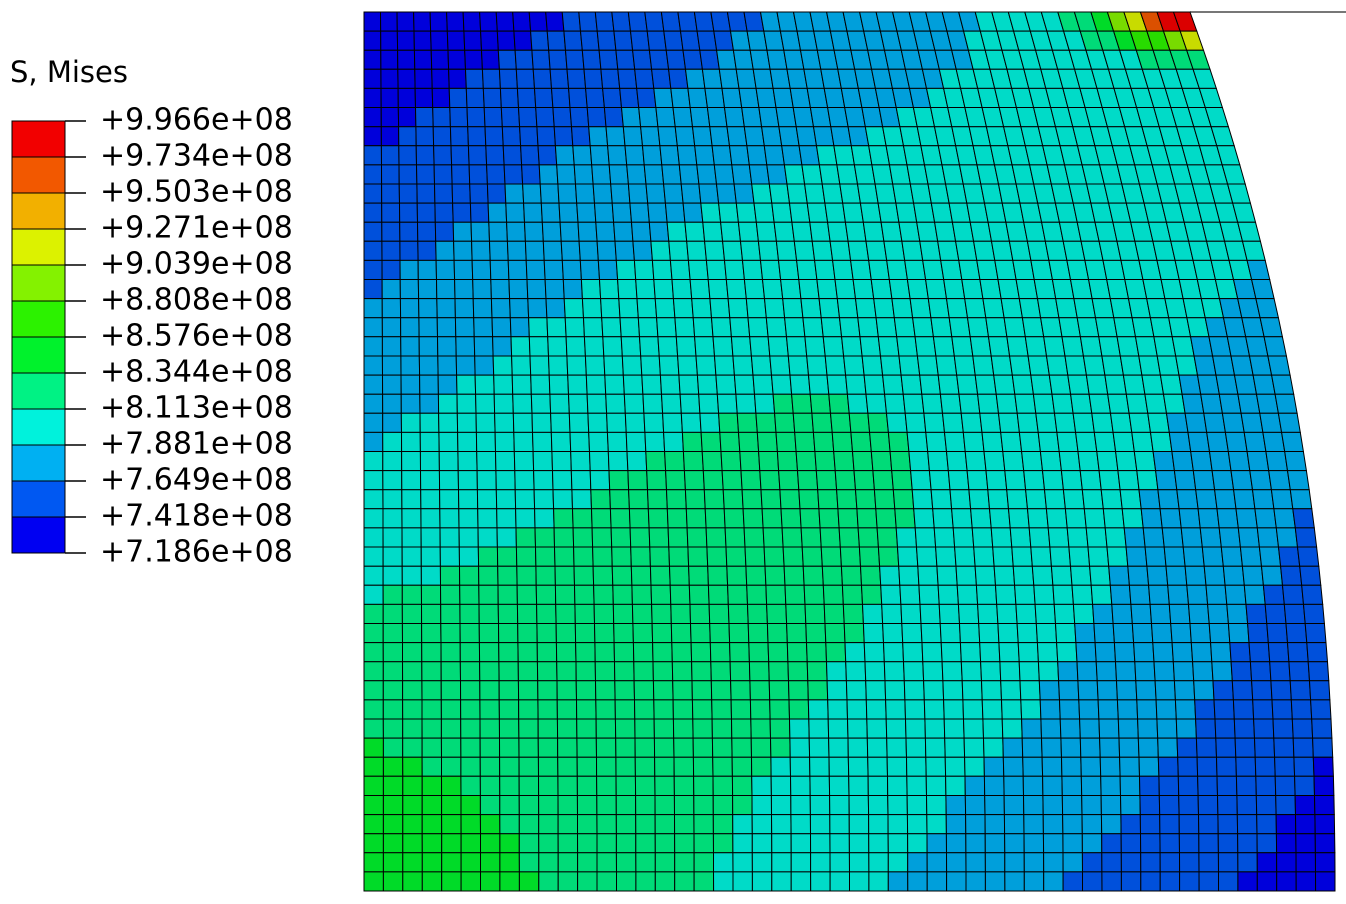  What do you see at coordinates (196, 480) in the screenshot?
I see `legend-label: +7.649e+08` at bounding box center [196, 480].